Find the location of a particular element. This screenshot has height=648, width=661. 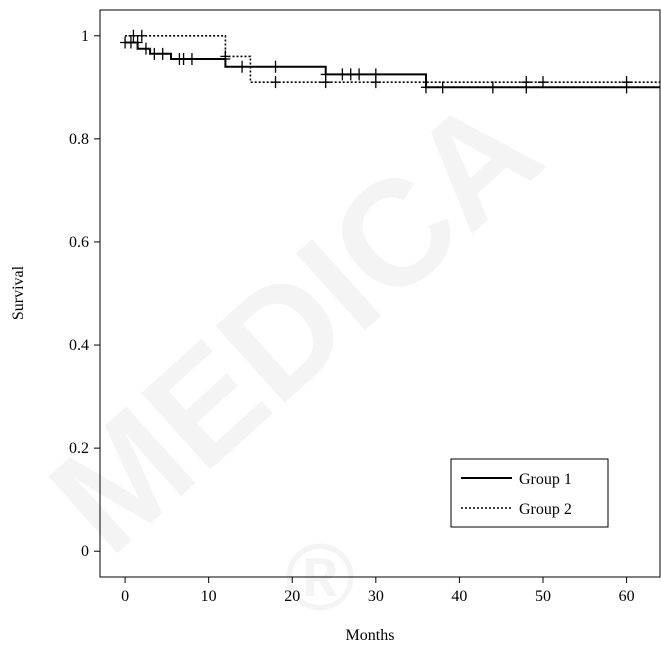

x-tick-label: 50 is located at coordinates (543, 596).